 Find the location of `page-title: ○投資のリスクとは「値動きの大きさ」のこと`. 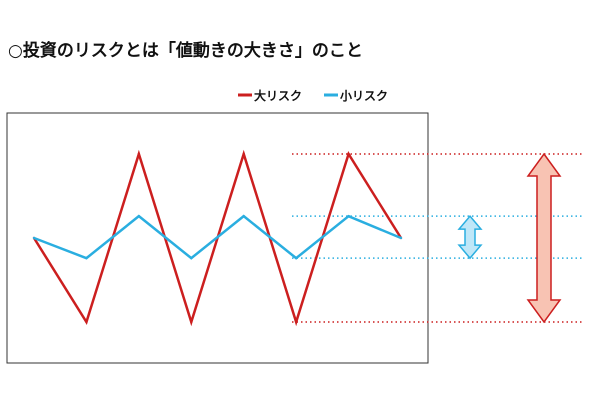

page-title: ○投資のリスクとは「値動きの大きさ」のこと is located at coordinates (185, 51).